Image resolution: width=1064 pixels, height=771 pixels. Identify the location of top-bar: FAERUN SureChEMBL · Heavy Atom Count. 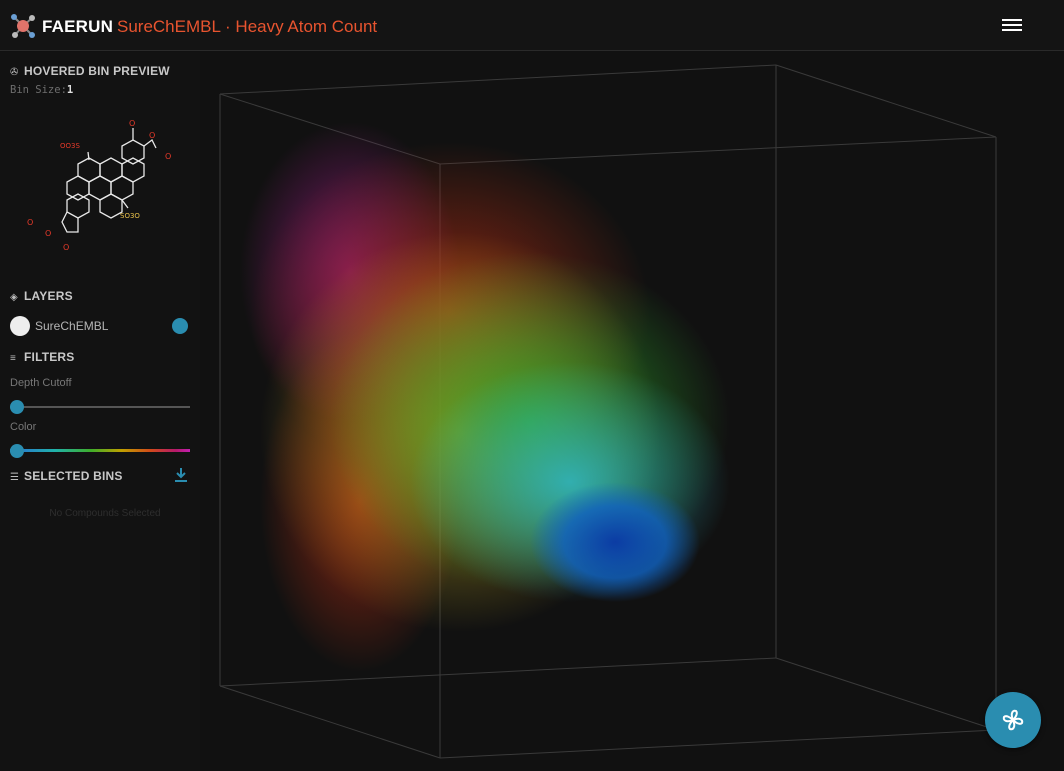
(532, 25).